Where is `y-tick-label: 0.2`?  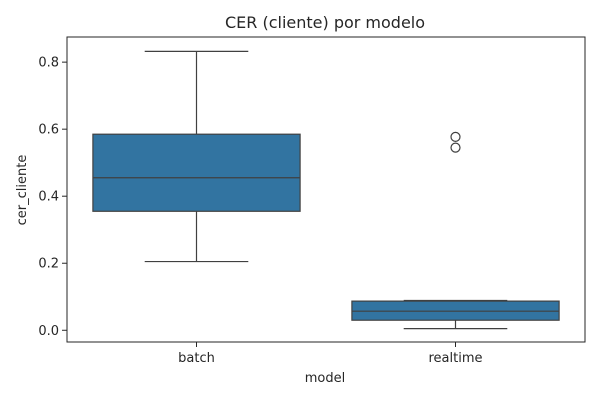
y-tick-label: 0.2 is located at coordinates (48, 264).